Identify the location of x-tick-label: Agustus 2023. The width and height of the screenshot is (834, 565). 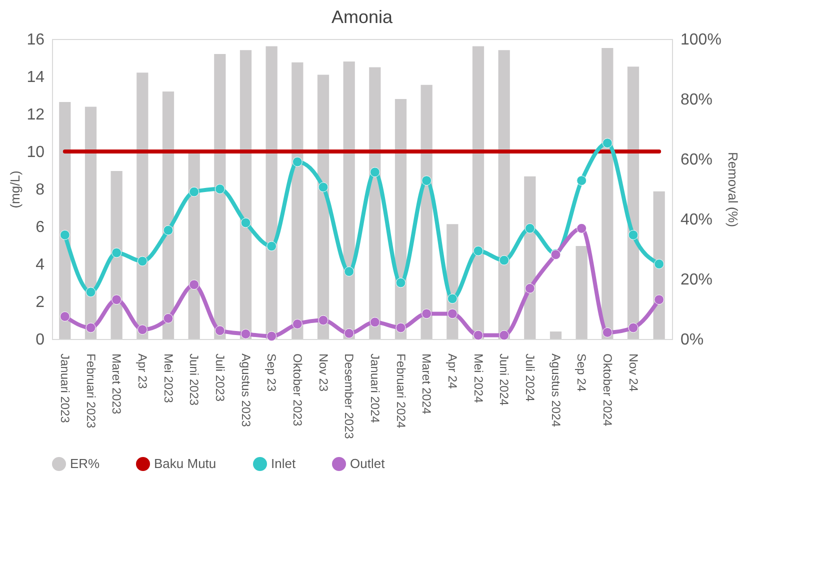
(245, 391).